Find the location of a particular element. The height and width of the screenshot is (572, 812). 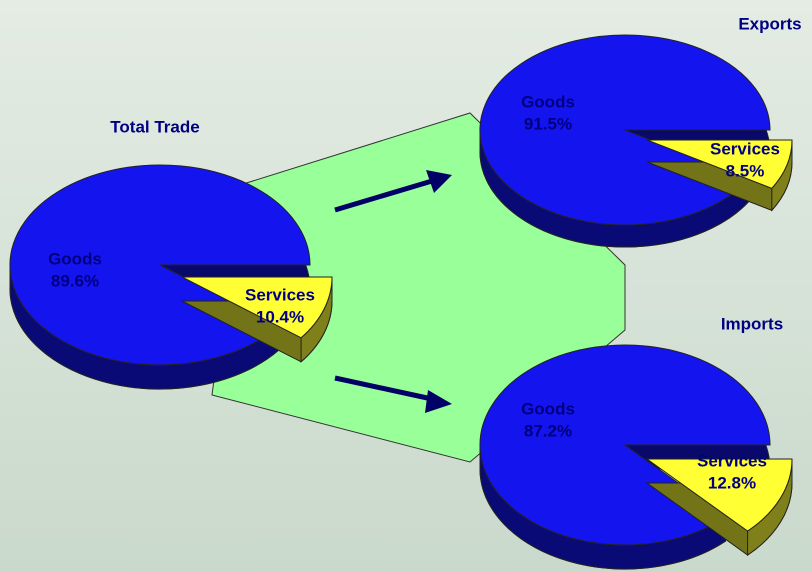

value-label: 89.6% is located at coordinates (75, 280).